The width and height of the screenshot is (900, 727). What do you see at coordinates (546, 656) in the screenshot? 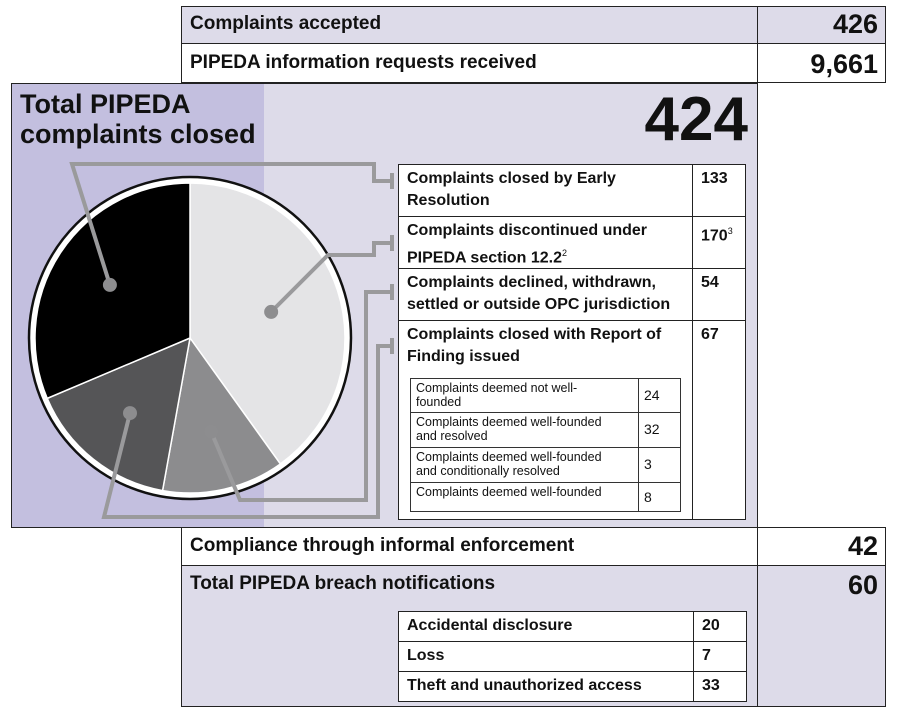
I see `breach-row-loss: Loss` at bounding box center [546, 656].